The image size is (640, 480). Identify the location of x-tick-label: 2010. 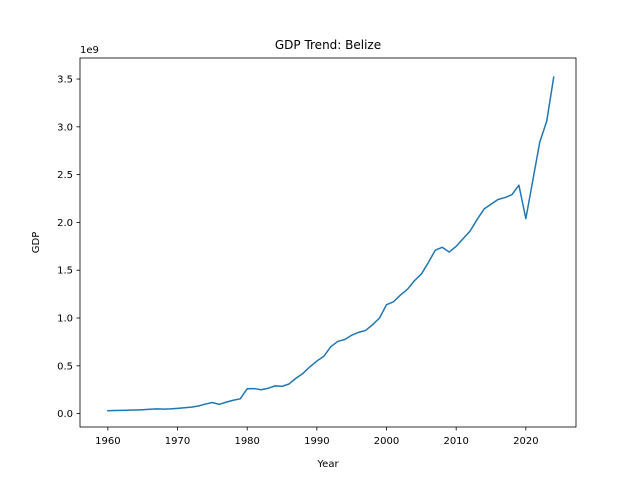
(455, 441).